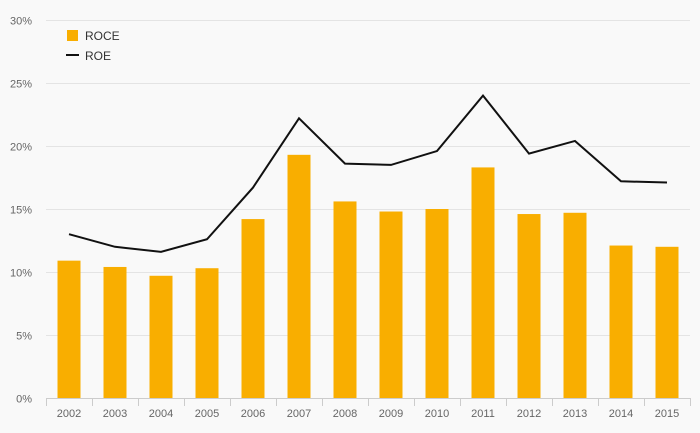 The image size is (700, 433). Describe the element at coordinates (345, 414) in the screenshot. I see `x-tick-label: 2008` at that location.